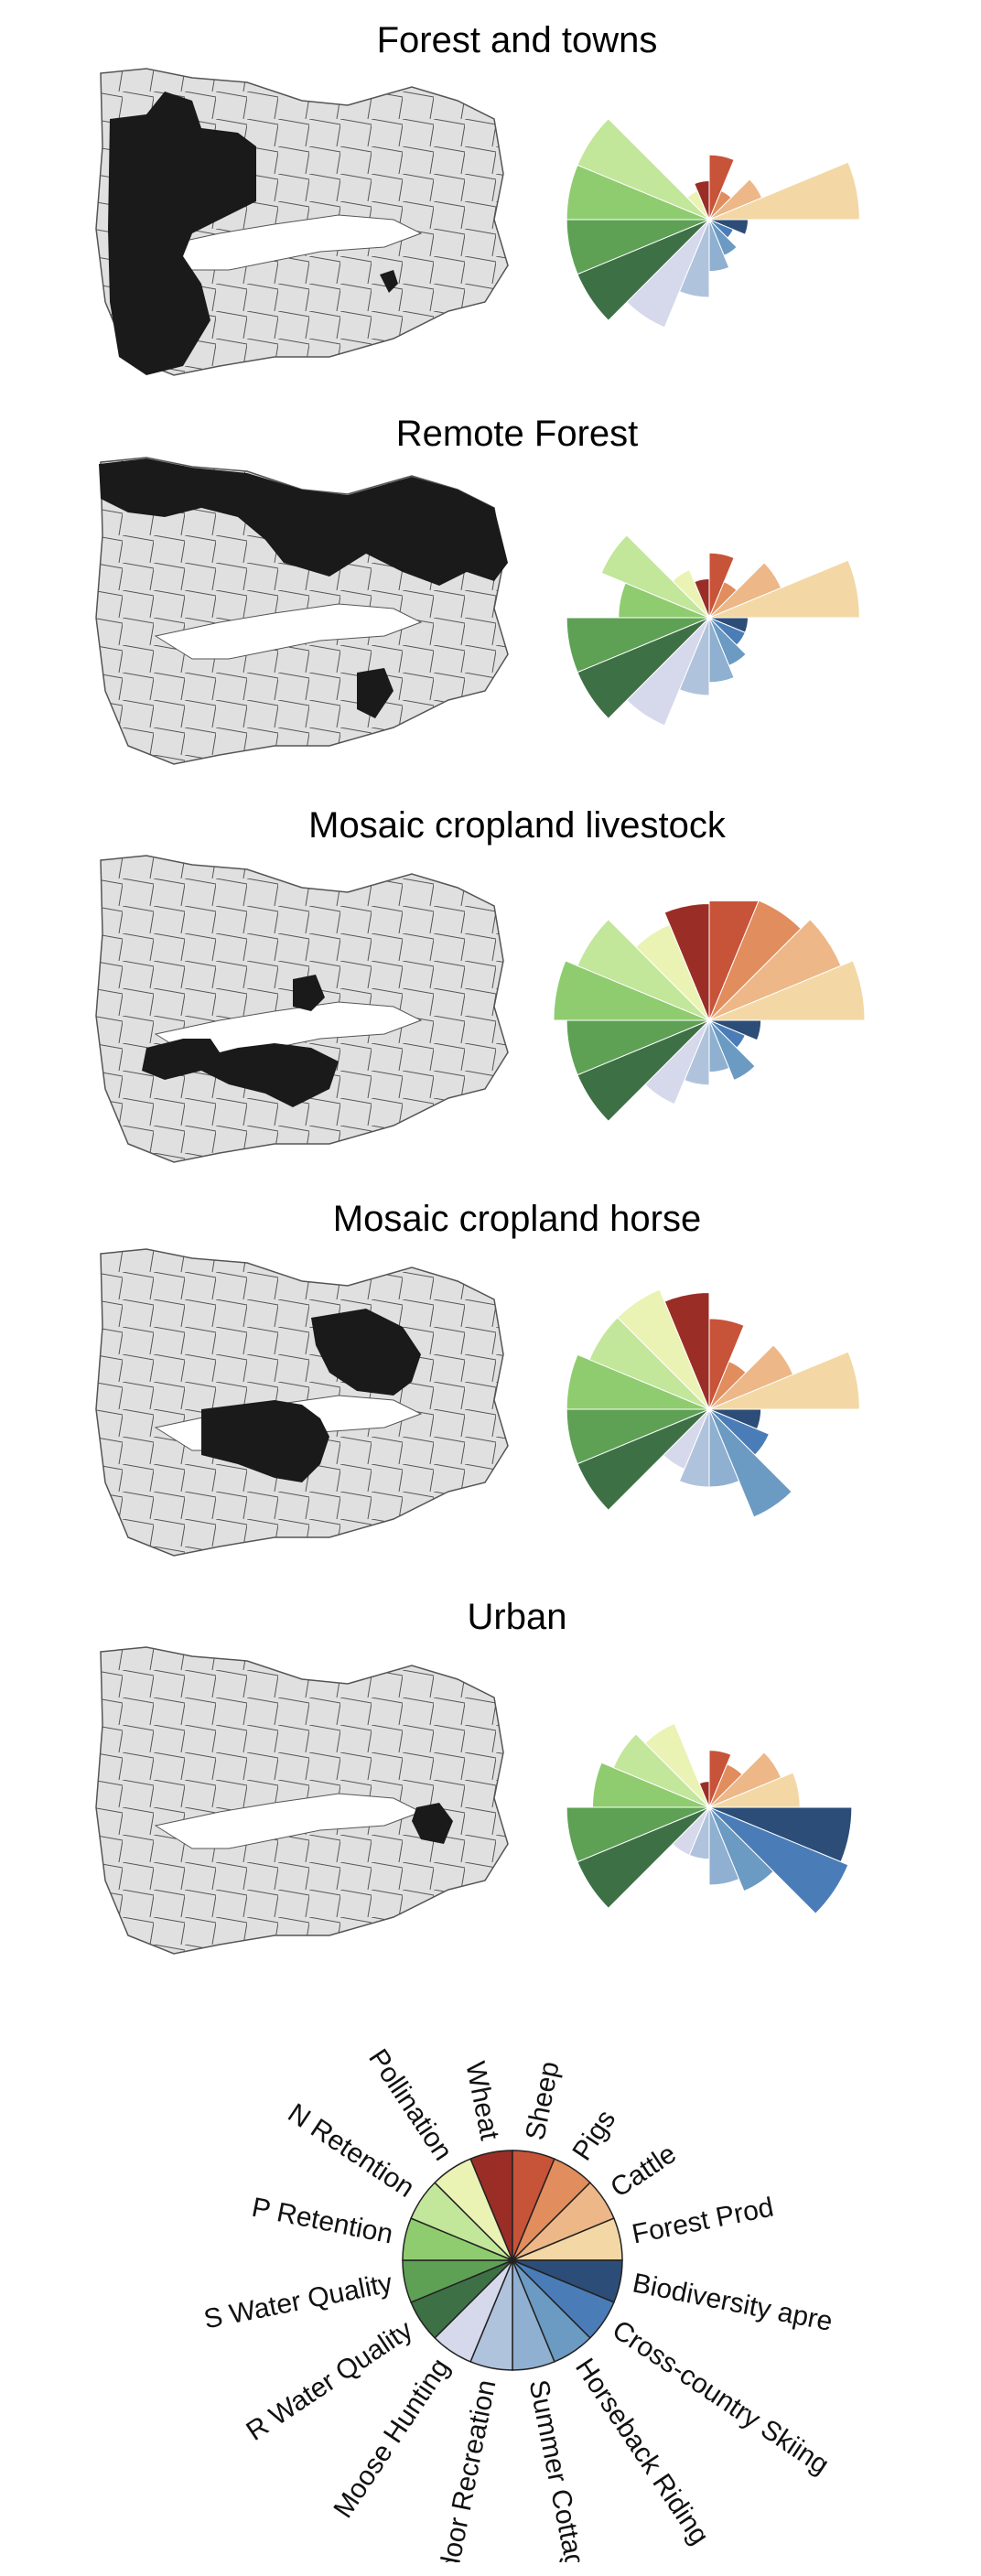 Image resolution: width=981 pixels, height=2576 pixels. I want to click on legend-label-forest-prod: Forest Prod, so click(703, 2221).